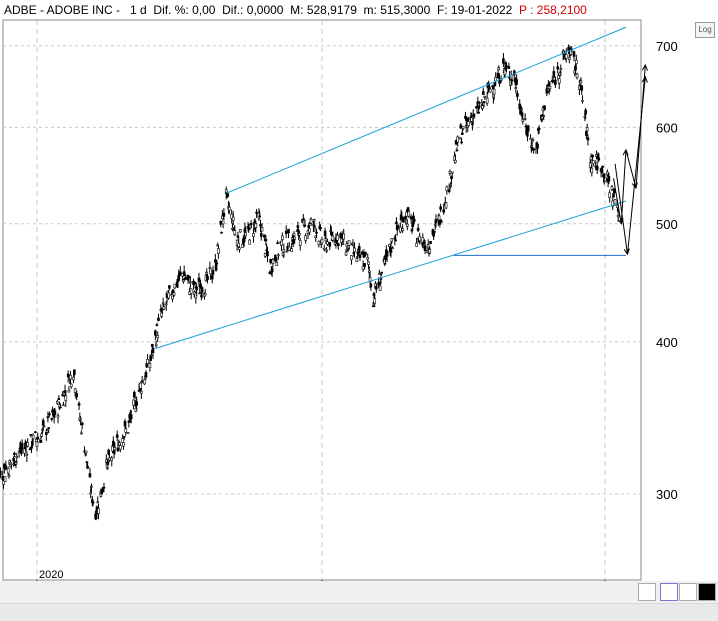  Describe the element at coordinates (707, 592) in the screenshot. I see `color-swatch-icon` at that location.